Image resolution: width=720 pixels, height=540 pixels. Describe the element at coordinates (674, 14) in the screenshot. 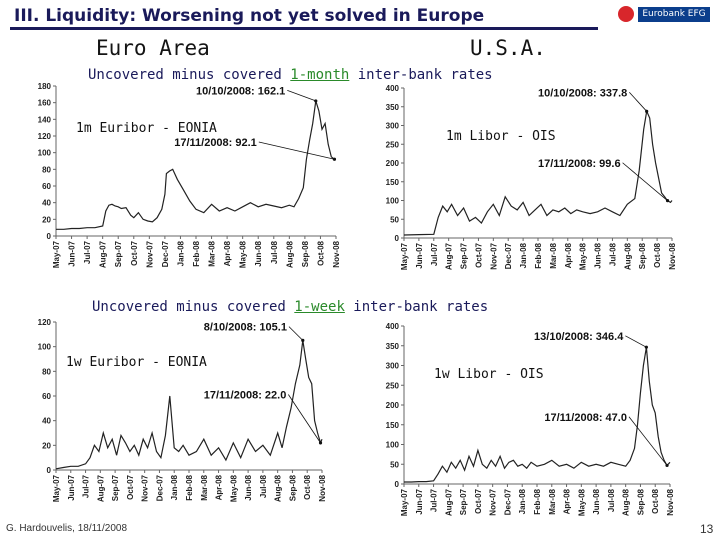

I see `logo-text: Eurobank EFG` at that location.